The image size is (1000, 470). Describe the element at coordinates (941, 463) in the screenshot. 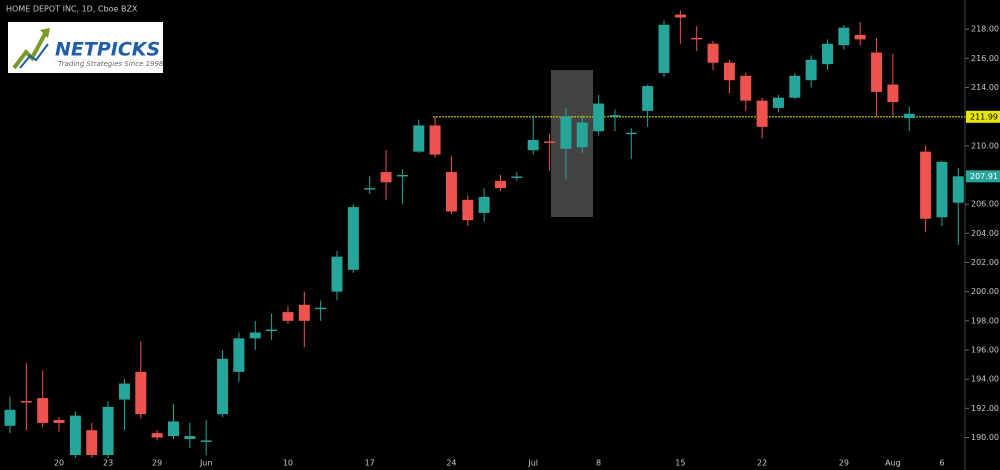

I see `x-tick-label: 6` at that location.